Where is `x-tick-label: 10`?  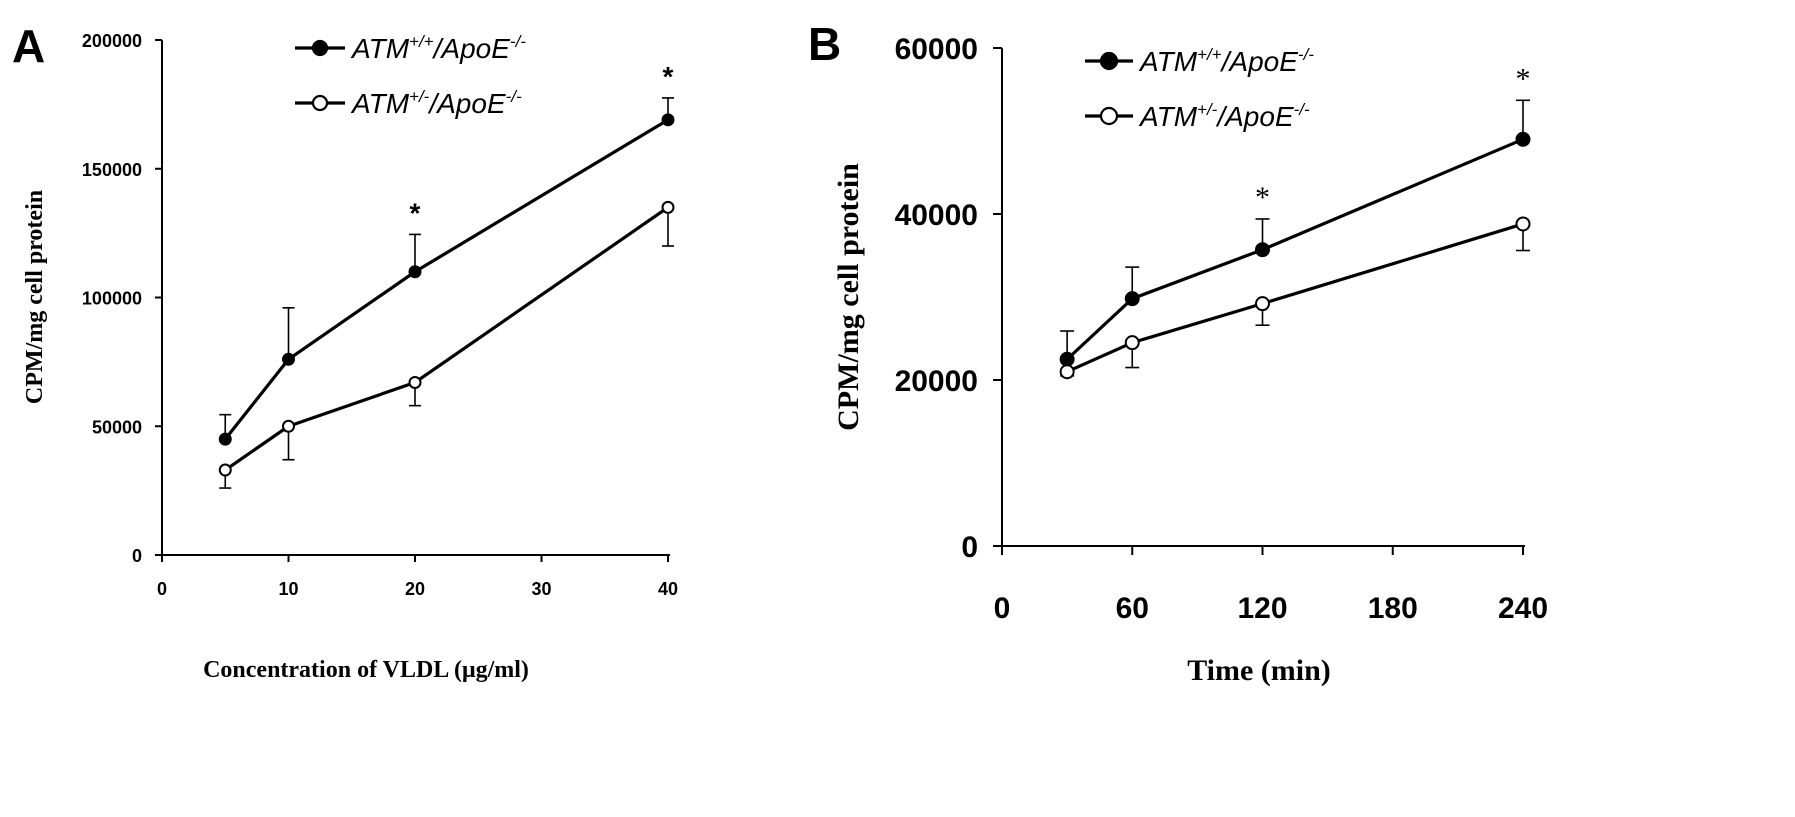
x-tick-label: 10 is located at coordinates (288, 589).